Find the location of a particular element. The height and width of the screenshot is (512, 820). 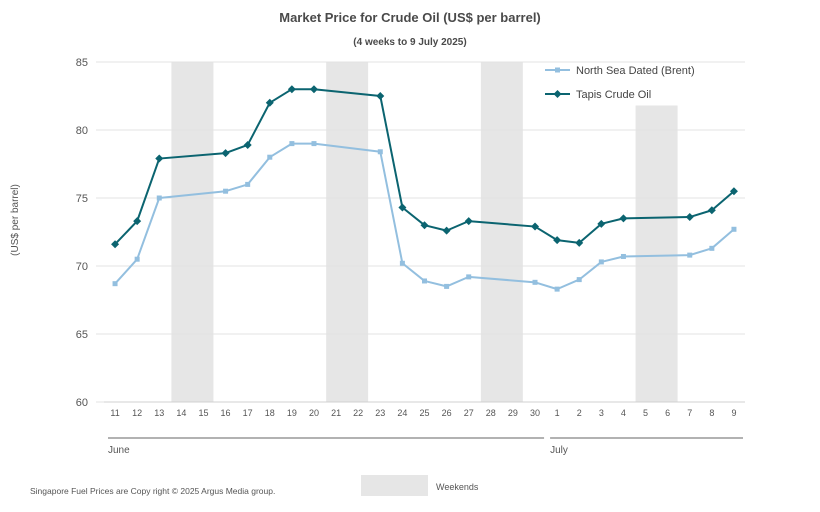

x-tick-label: 14 is located at coordinates (181, 413).